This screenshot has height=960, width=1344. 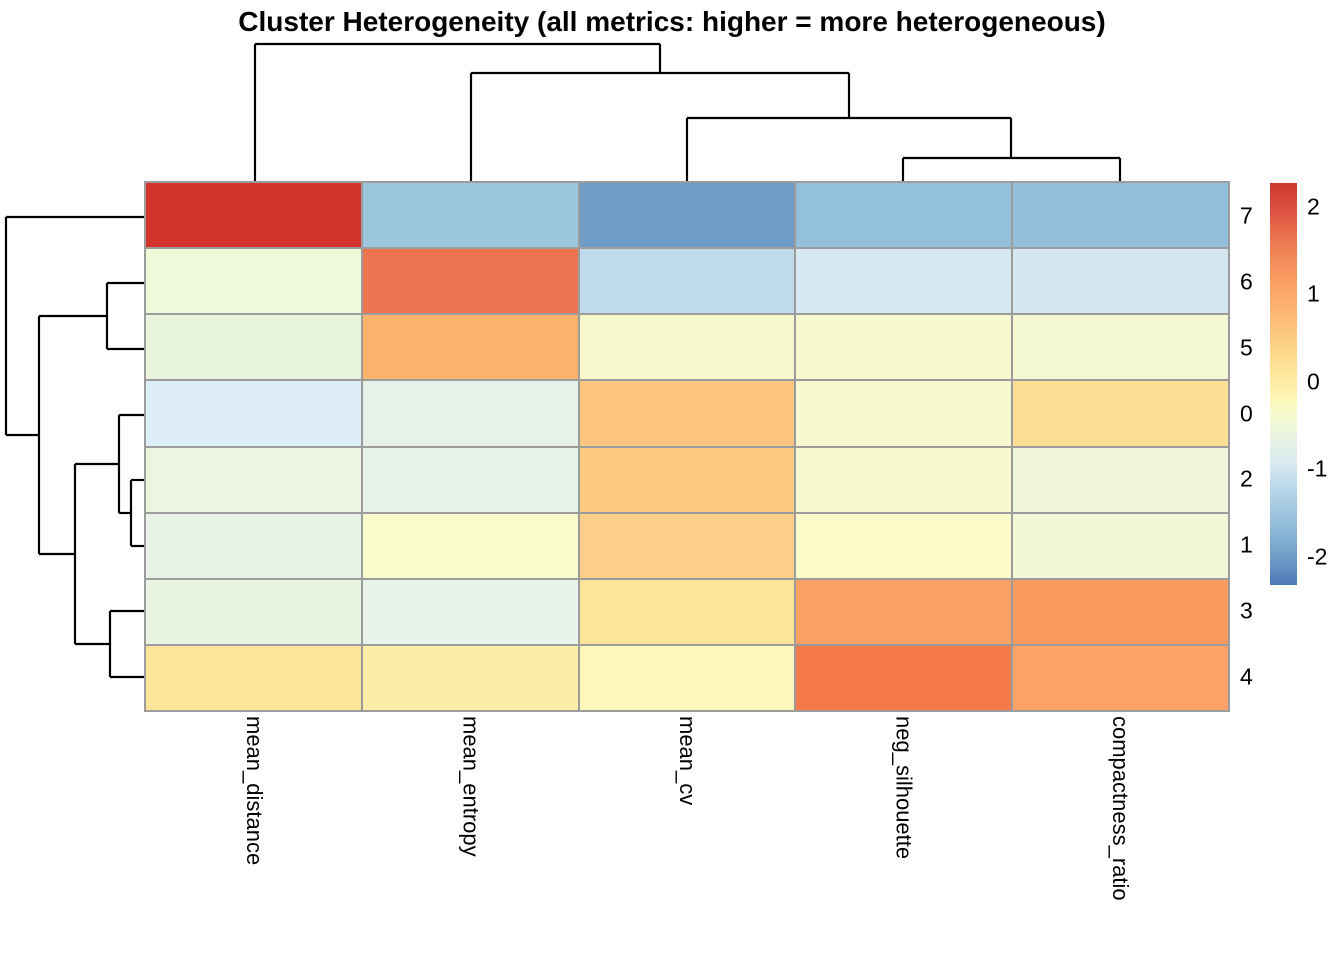 What do you see at coordinates (687, 761) in the screenshot?
I see `column-label-mean_cv: mean_cv` at bounding box center [687, 761].